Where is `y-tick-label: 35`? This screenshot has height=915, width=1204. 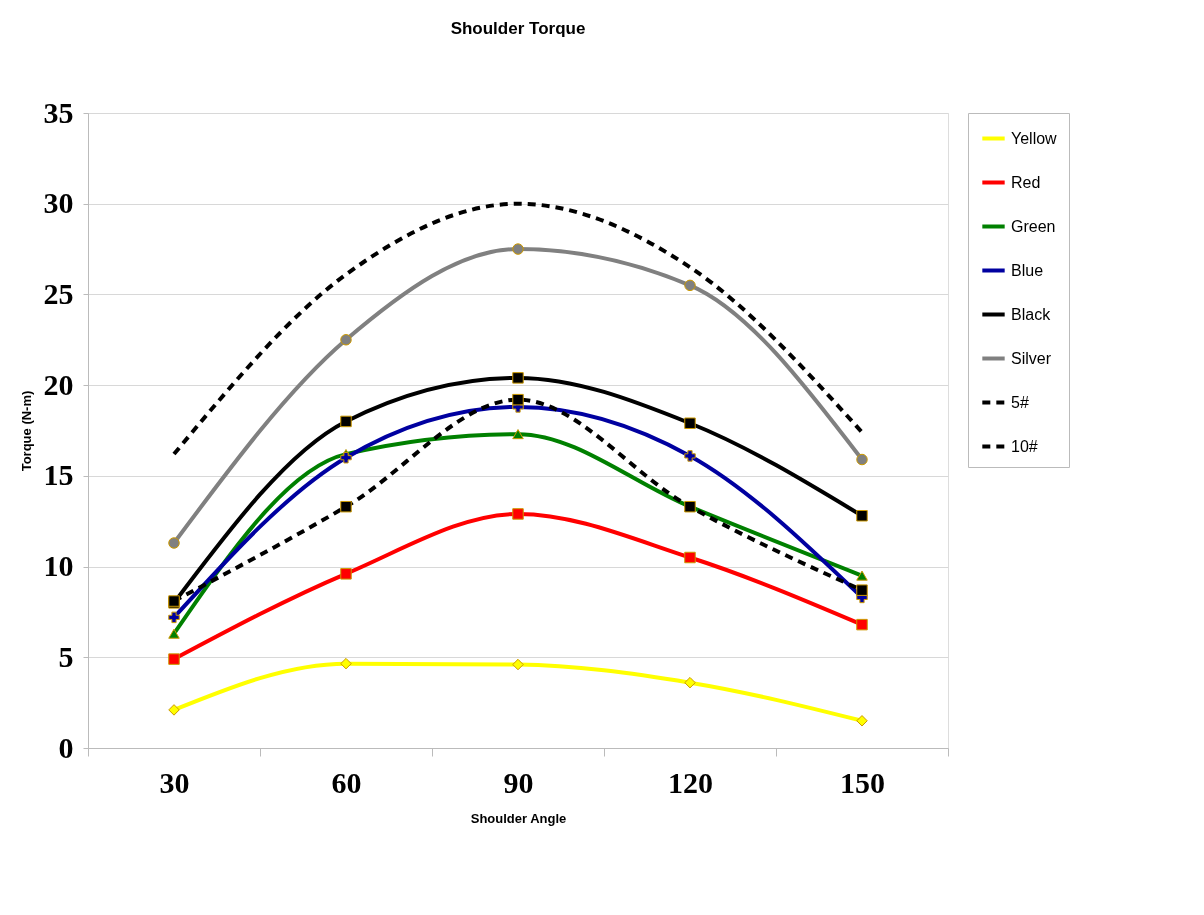
y-tick-label: 35 is located at coordinates (58, 112).